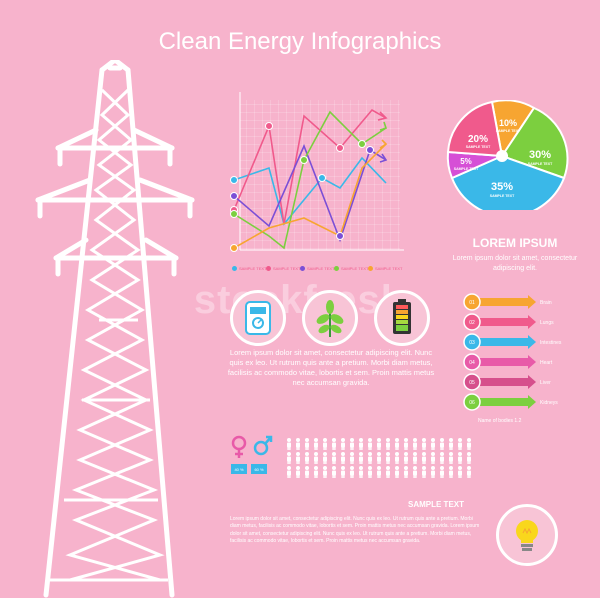 The width and height of the screenshot is (600, 598). Describe the element at coordinates (252, 454) in the screenshot. I see `gender-block: 40 % 60 %` at that location.